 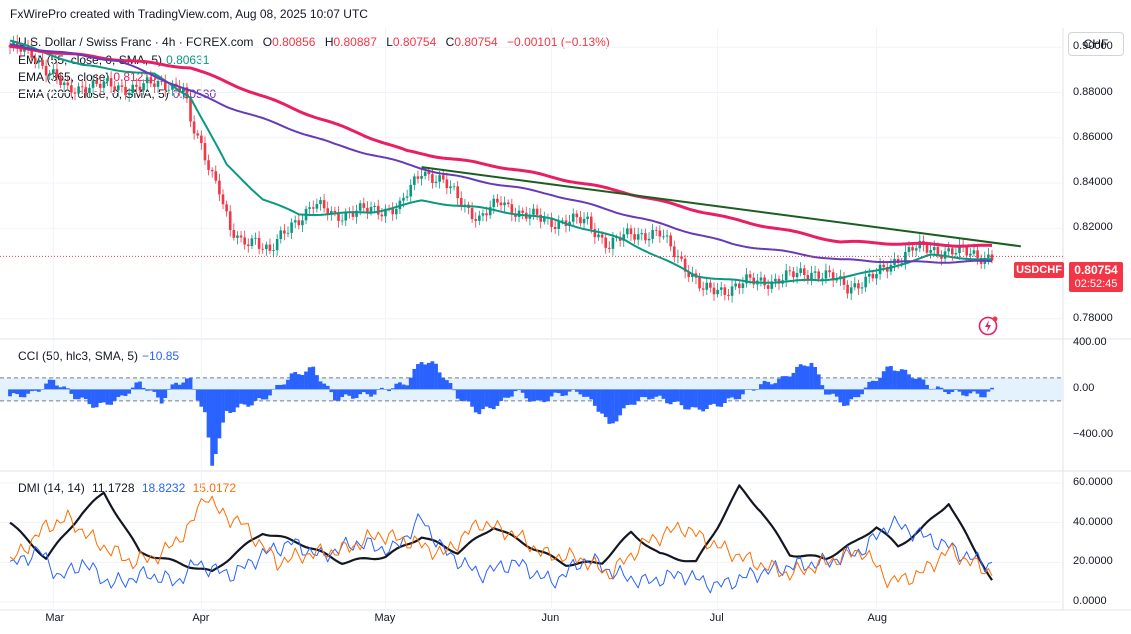 I want to click on cci-tick-label: −400.00, so click(x=1093, y=434).